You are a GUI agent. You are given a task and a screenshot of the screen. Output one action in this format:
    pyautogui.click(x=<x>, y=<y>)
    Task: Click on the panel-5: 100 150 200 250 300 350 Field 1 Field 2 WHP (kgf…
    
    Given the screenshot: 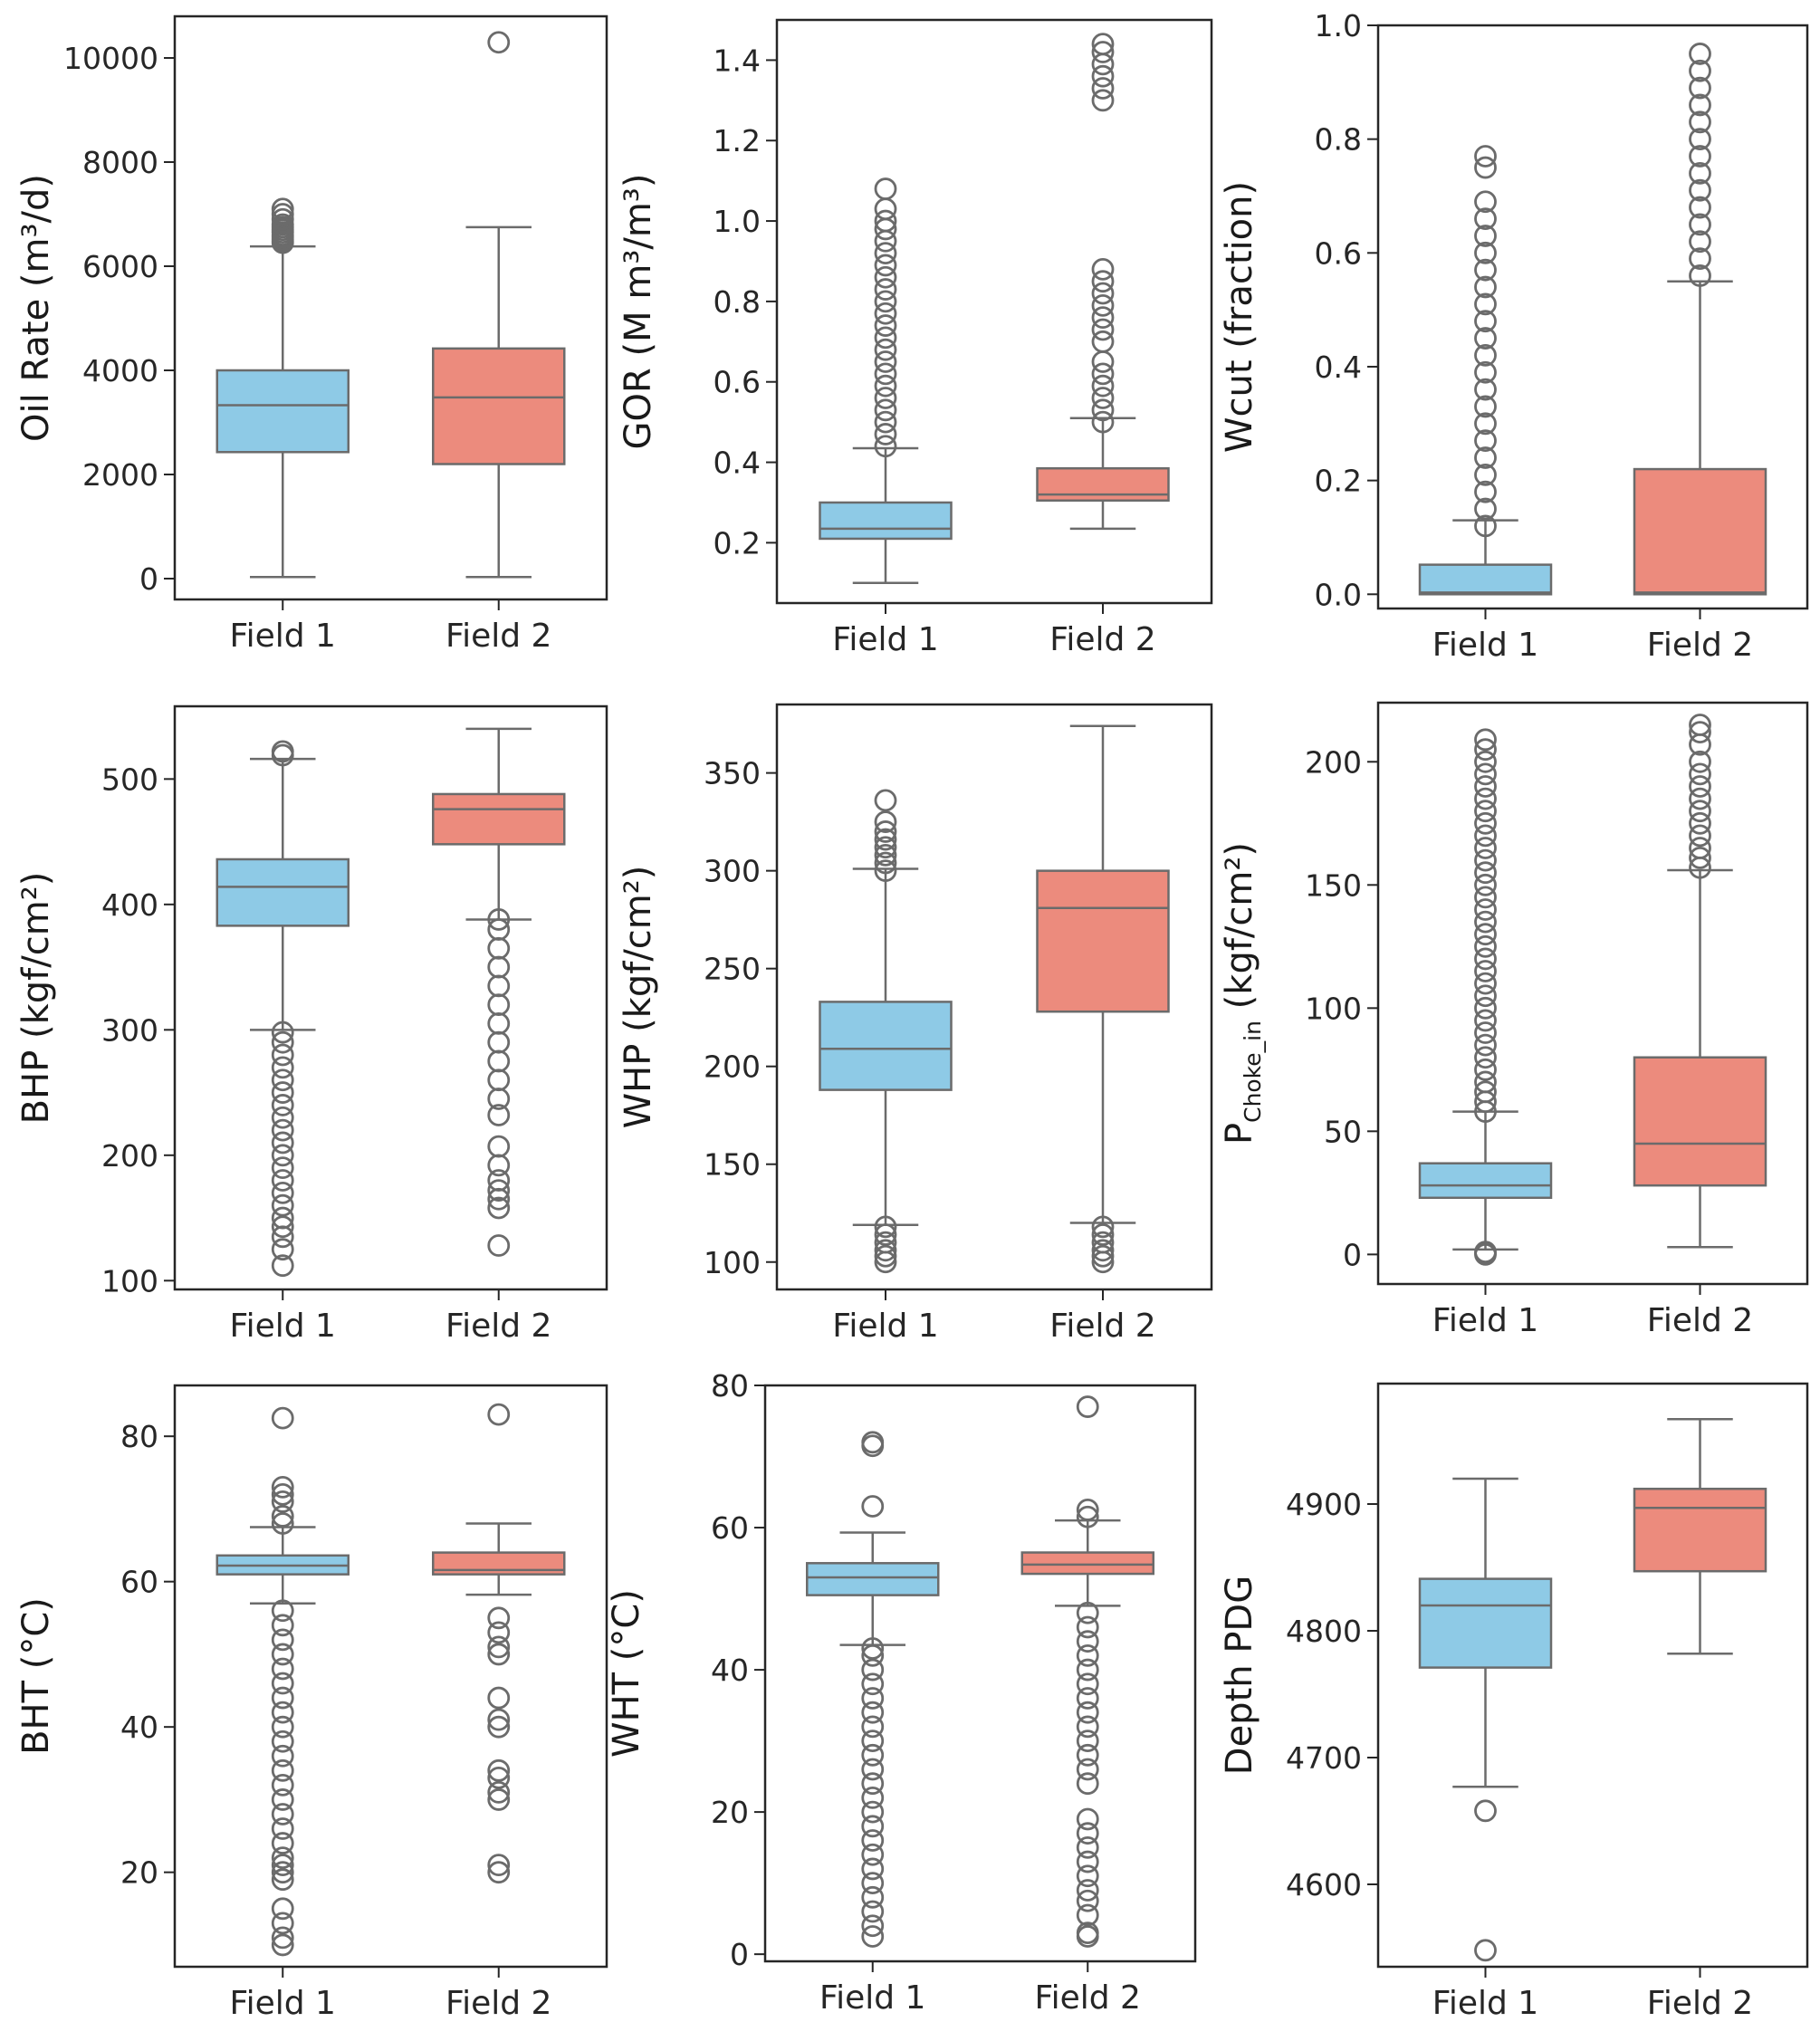 What is the action you would take?
    pyautogui.click(x=915, y=1024)
    